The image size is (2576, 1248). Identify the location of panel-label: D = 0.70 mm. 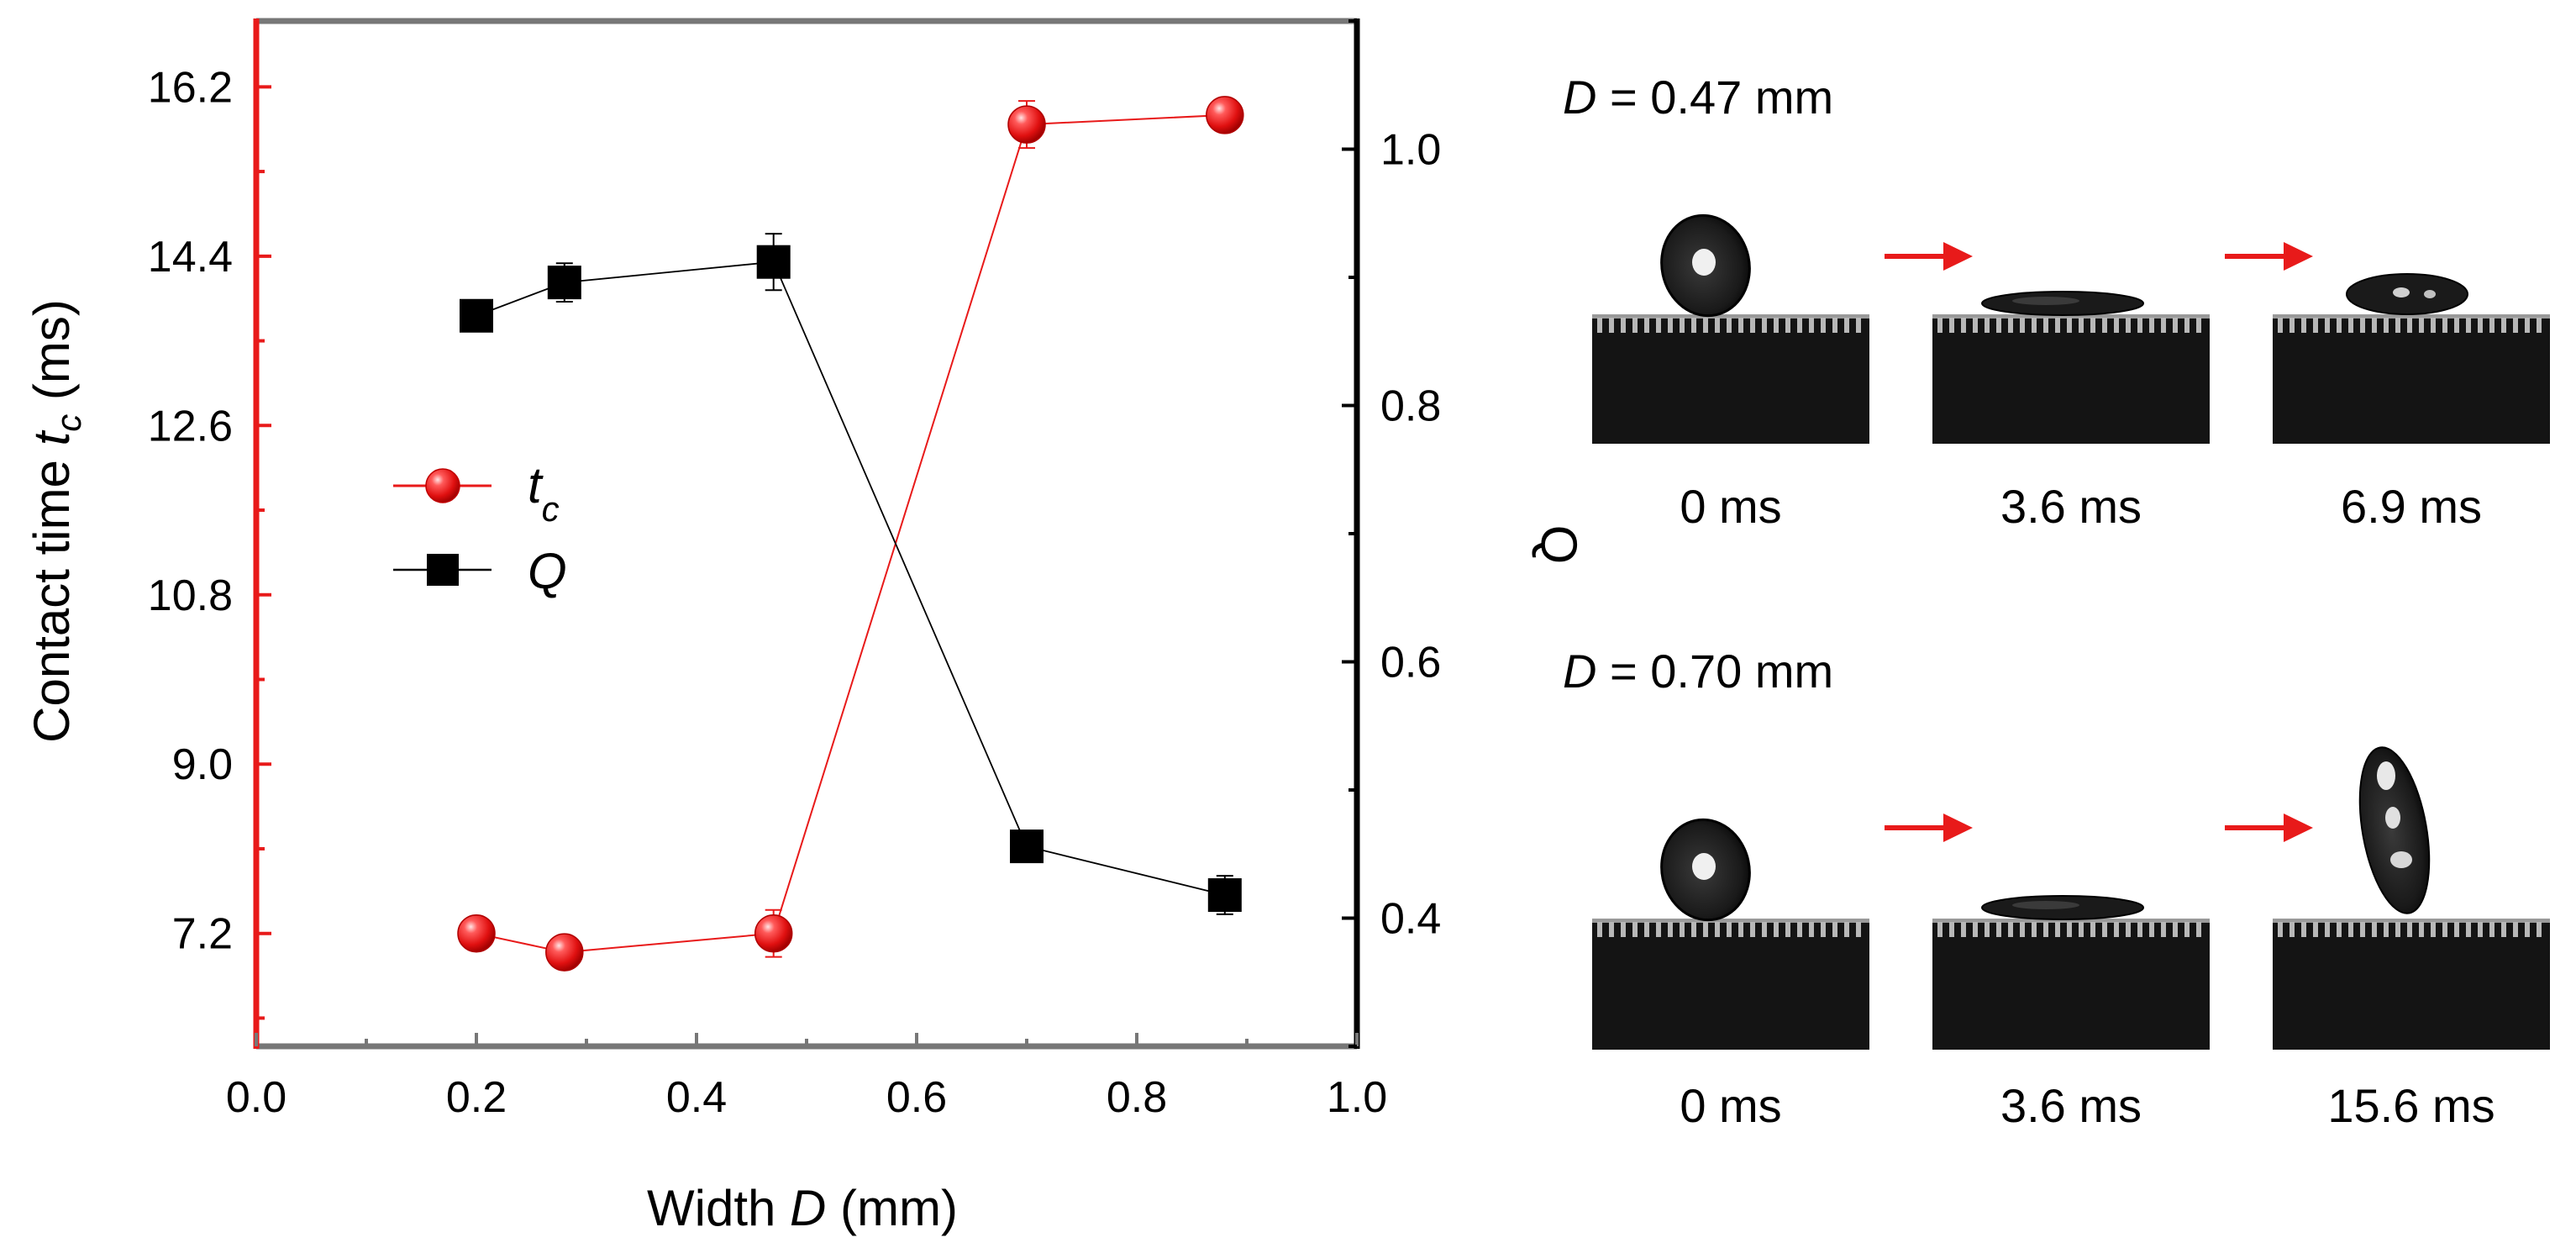
(1698, 671).